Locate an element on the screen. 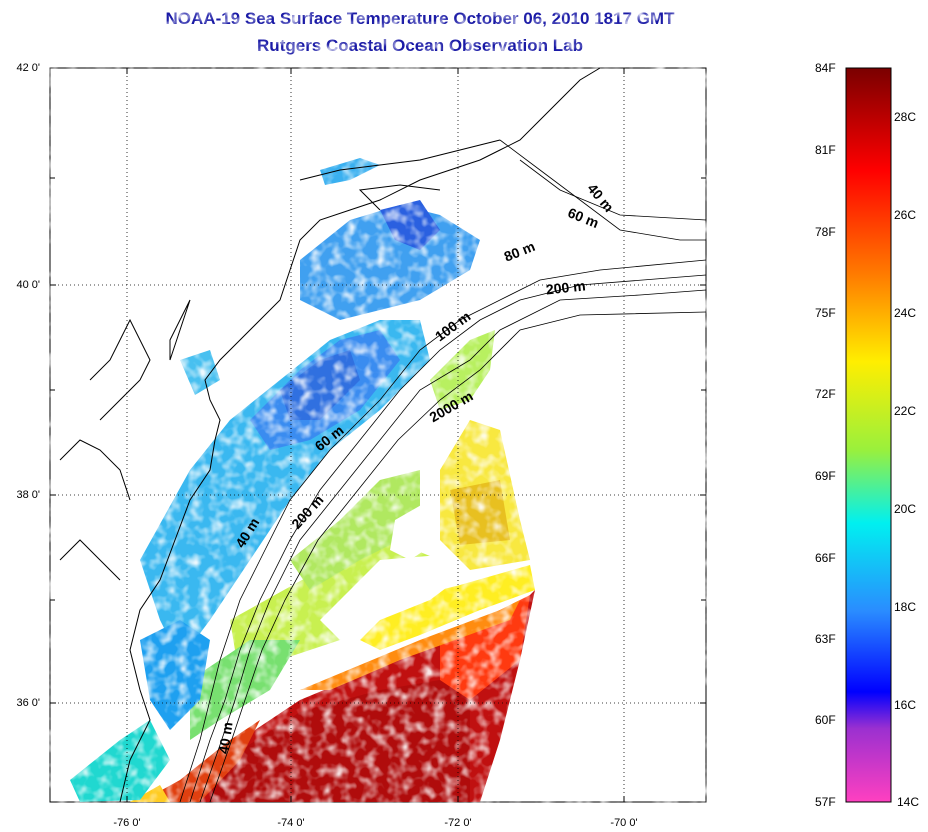 The width and height of the screenshot is (928, 832). colorbar-f-label: 84F is located at coordinates (825, 68).